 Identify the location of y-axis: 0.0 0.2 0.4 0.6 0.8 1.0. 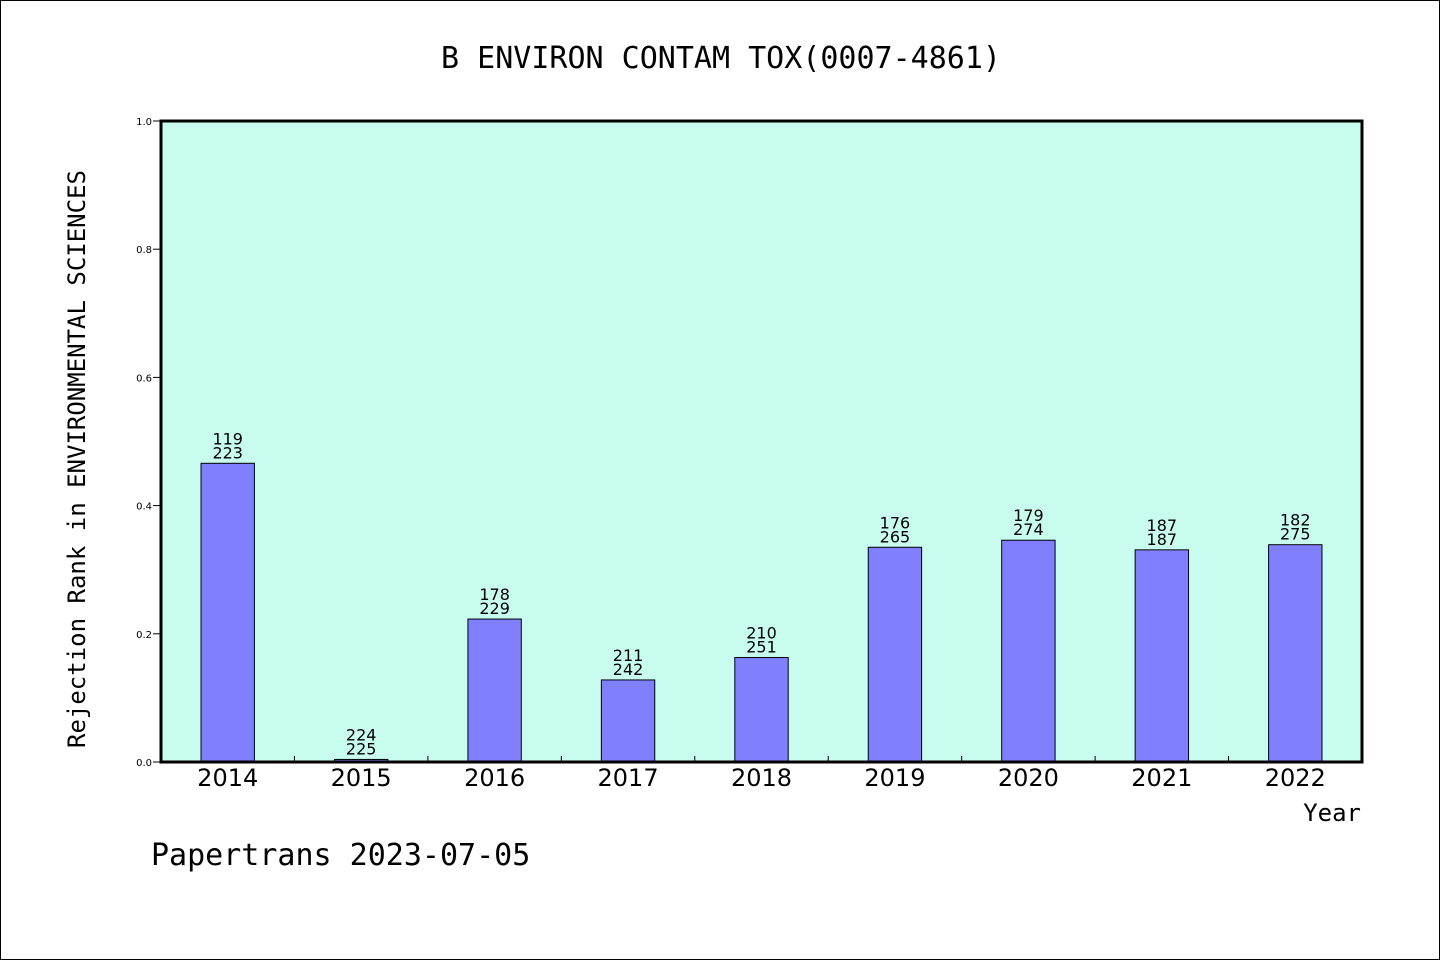
(148, 443).